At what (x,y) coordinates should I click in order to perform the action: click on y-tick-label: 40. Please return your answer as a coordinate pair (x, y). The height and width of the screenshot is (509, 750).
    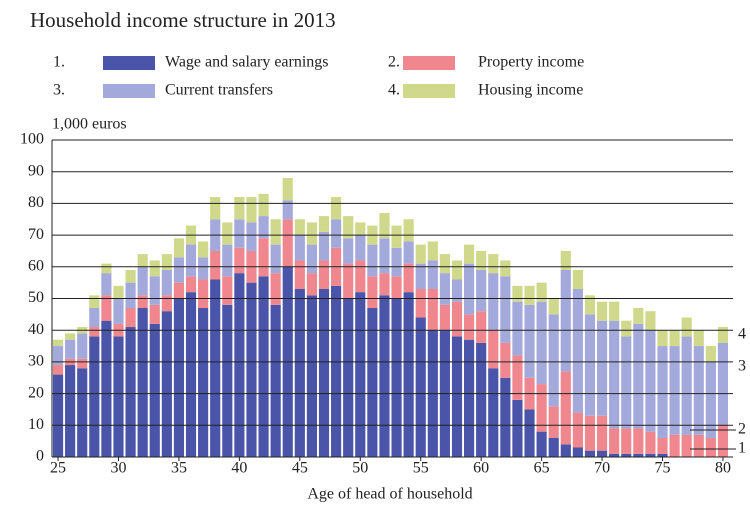
    Looking at the image, I should click on (36, 329).